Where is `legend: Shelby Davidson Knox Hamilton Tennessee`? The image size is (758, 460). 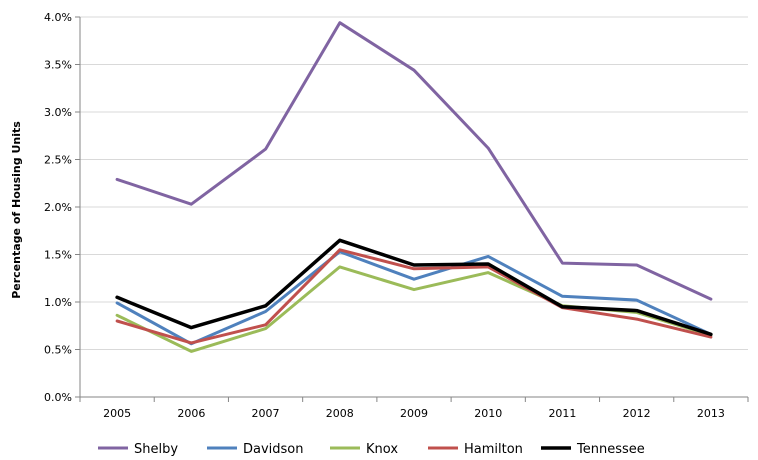 legend: Shelby Davidson Knox Hamilton Tennessee is located at coordinates (371, 449).